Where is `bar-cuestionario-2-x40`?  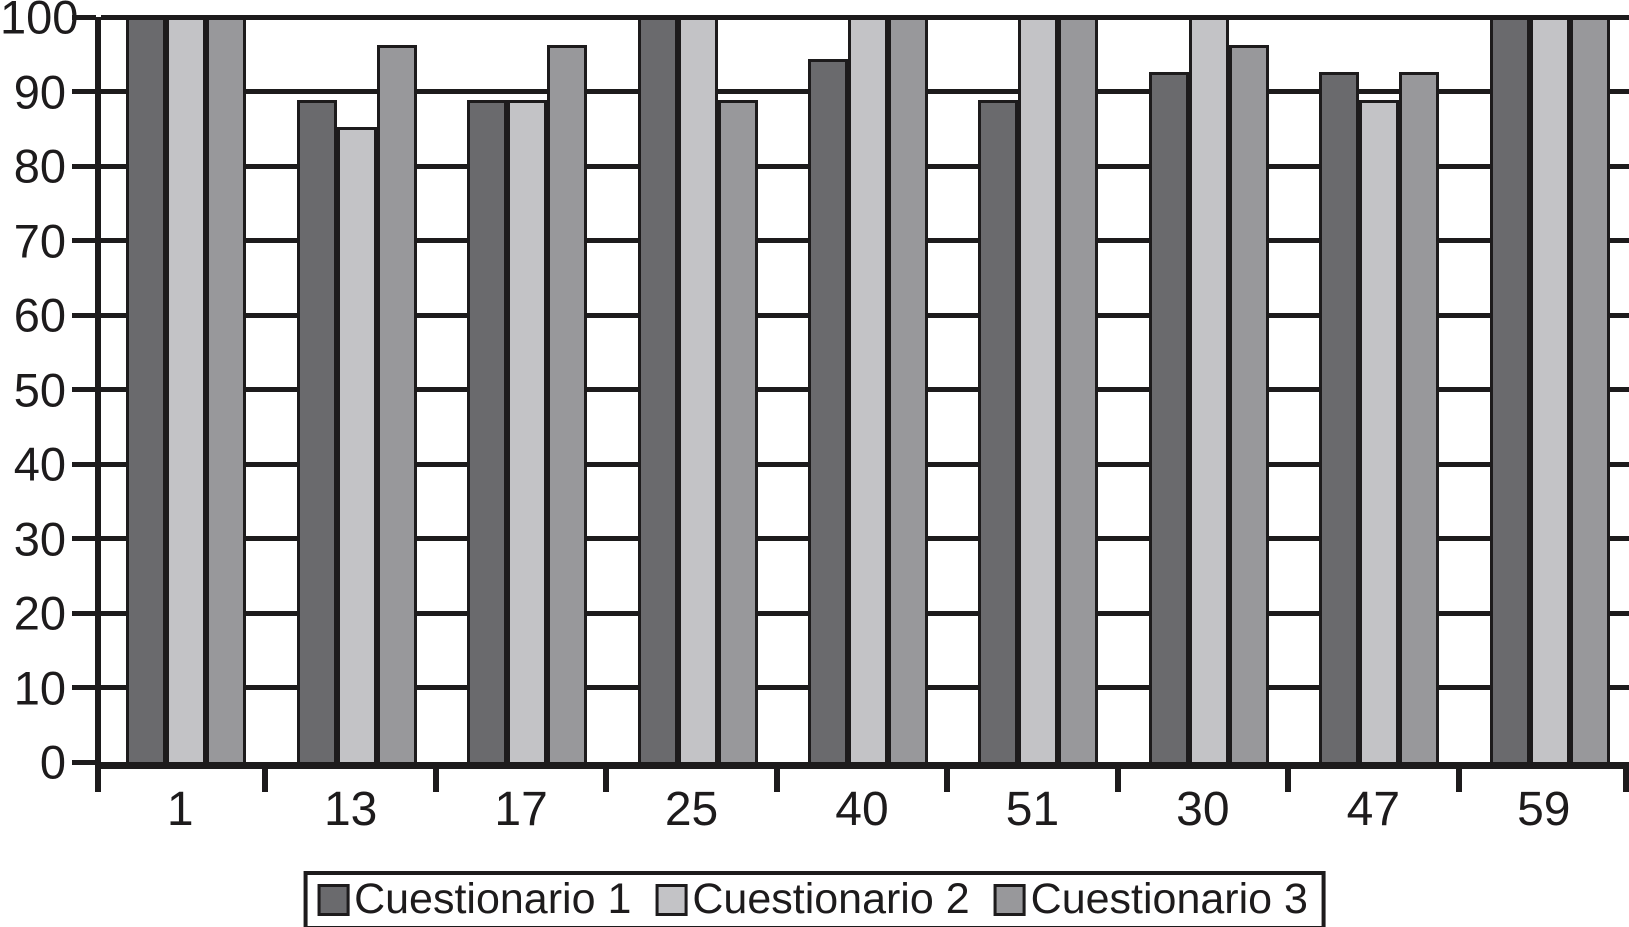
bar-cuestionario-2-x40 is located at coordinates (867, 389).